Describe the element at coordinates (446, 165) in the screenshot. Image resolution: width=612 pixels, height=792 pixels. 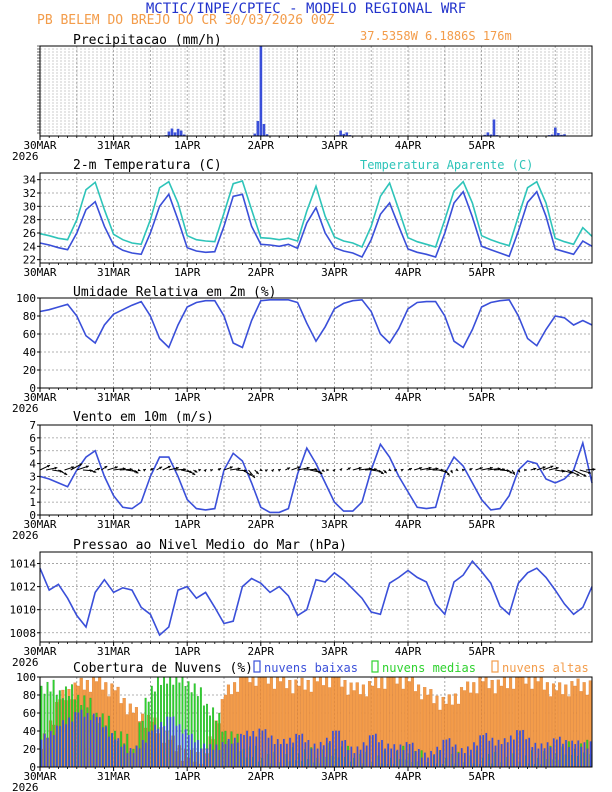
I see `legend-apparent: Temperatura Aparente (C)` at that location.